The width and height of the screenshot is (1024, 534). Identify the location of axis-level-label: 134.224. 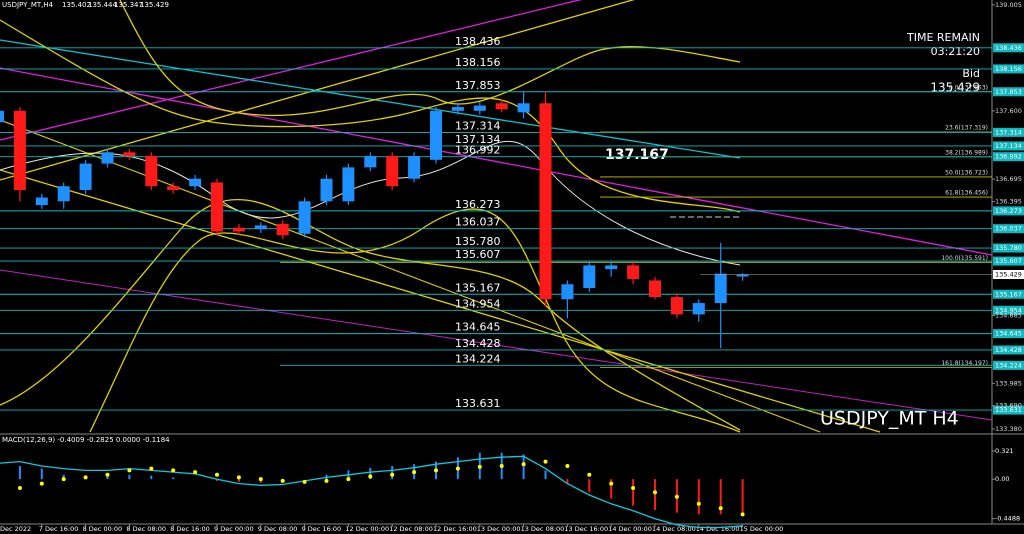
(1008, 365).